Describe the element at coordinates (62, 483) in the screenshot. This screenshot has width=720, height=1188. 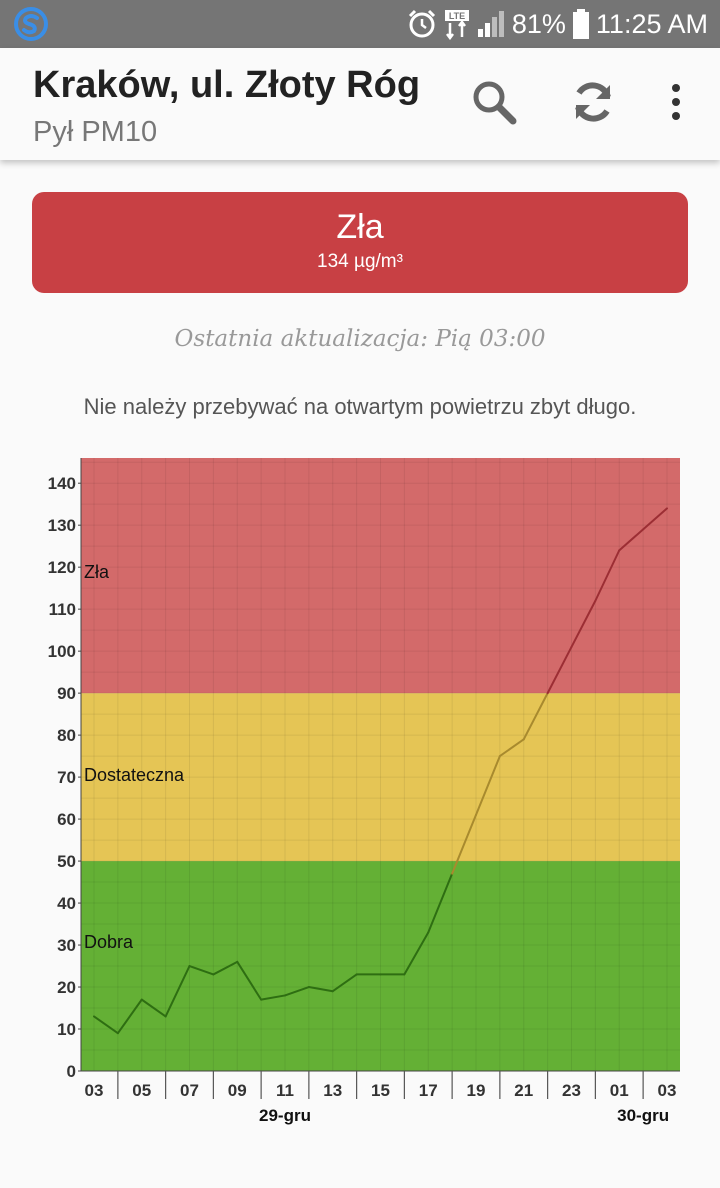
I see `y-tick-label: 140` at that location.